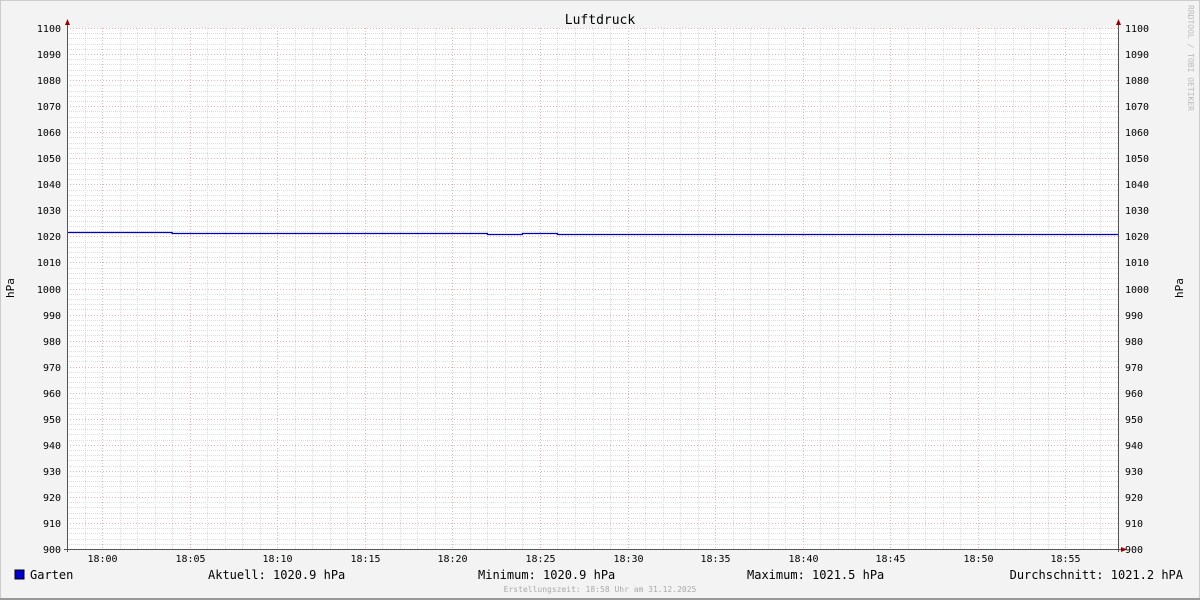 This screenshot has width=1200, height=600. I want to click on y-tick-label-left: 910, so click(52, 524).